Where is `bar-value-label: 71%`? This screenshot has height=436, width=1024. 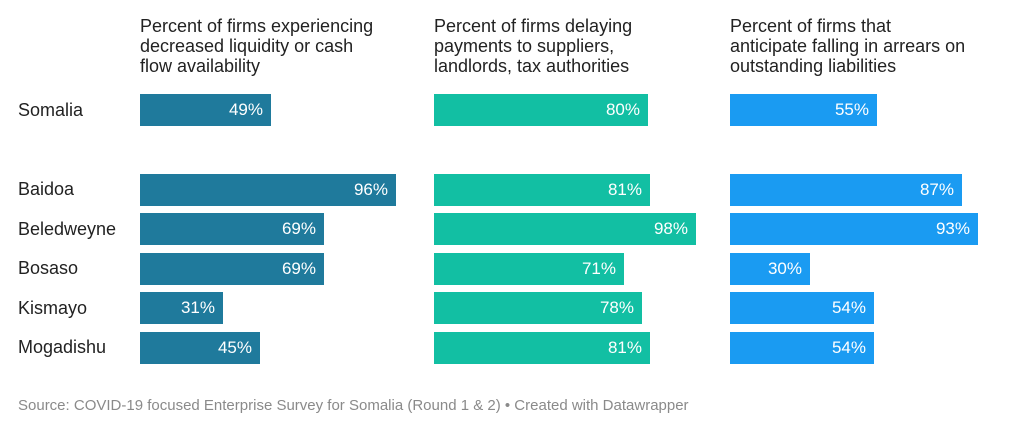
bar-value-label: 71% is located at coordinates (598, 268).